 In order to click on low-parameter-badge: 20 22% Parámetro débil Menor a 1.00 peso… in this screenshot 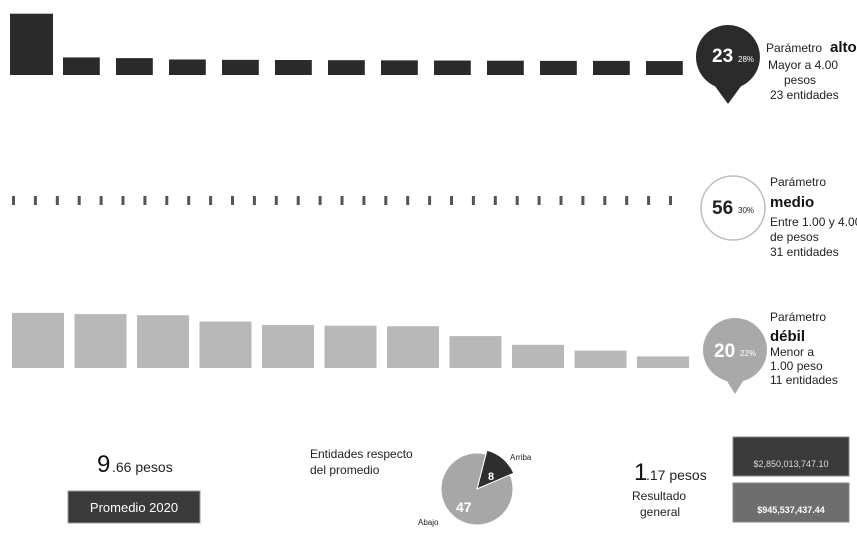, I will do `click(770, 352)`.